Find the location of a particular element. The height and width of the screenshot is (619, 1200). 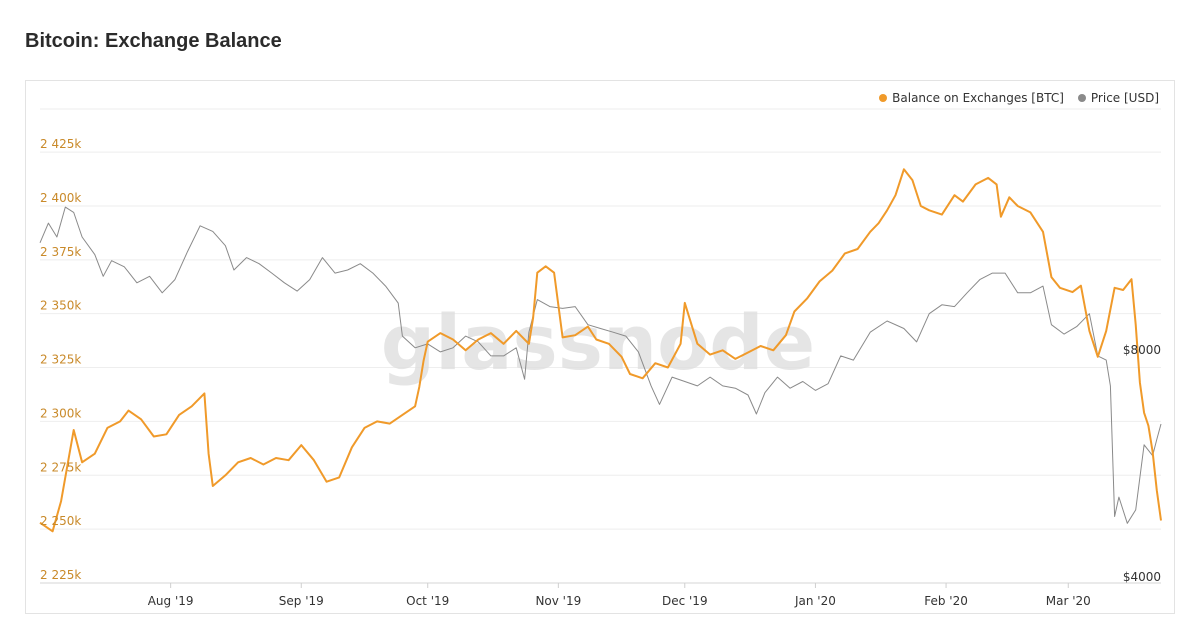

left-axis-label: 2 275k is located at coordinates (60, 467).